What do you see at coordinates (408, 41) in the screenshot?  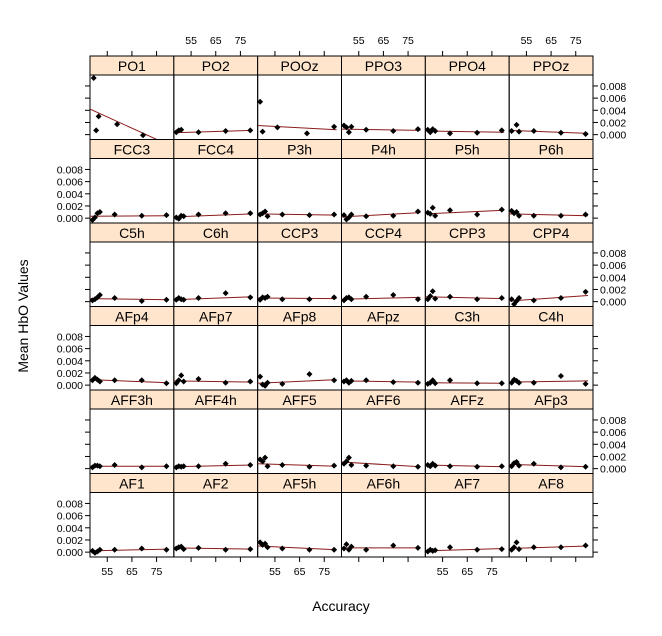 I see `x-tick-label: 75` at bounding box center [408, 41].